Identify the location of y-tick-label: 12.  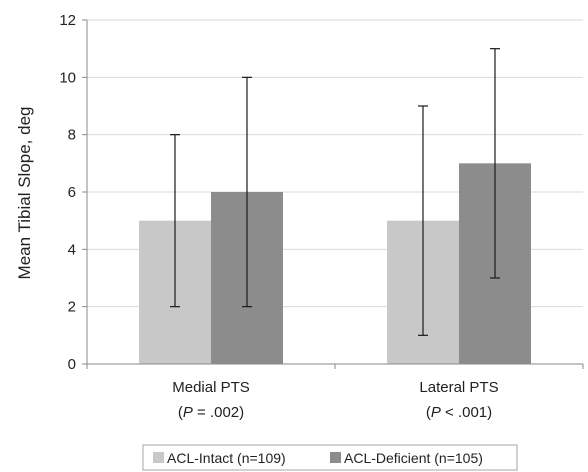
(67, 20).